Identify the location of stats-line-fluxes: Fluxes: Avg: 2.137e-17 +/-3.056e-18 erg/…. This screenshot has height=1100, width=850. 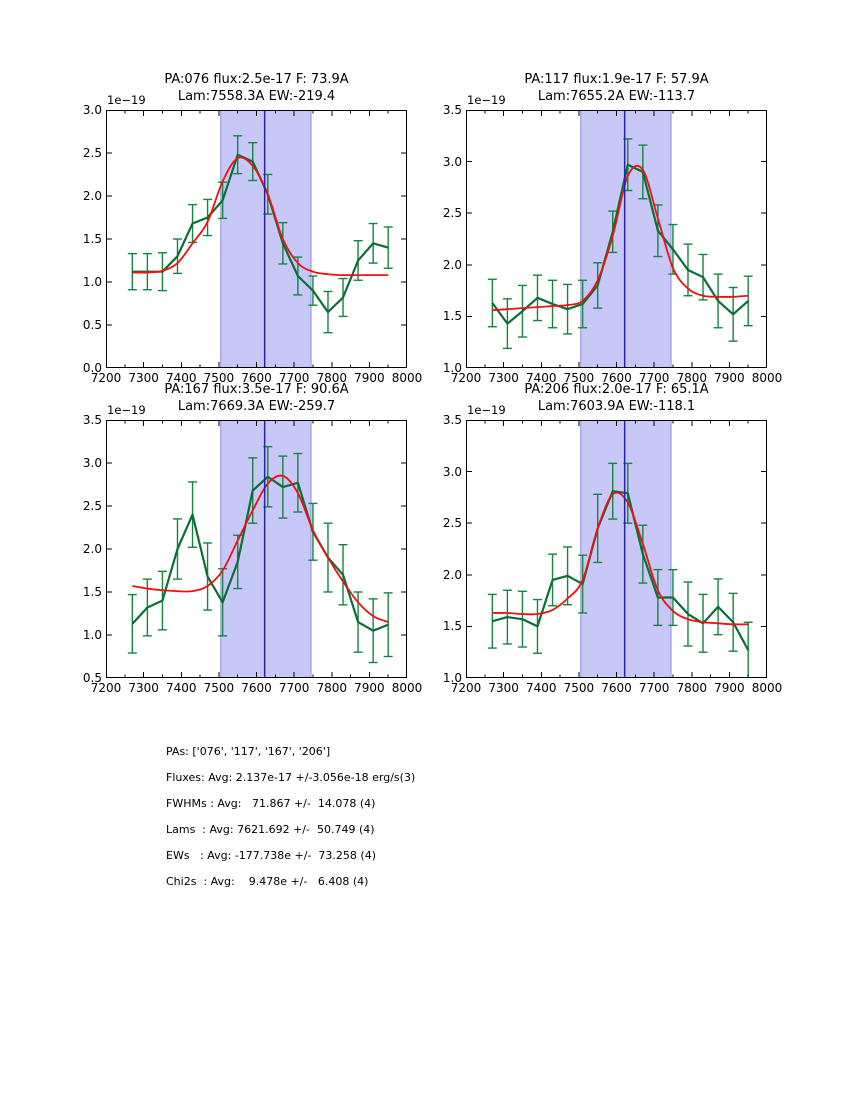
(291, 777).